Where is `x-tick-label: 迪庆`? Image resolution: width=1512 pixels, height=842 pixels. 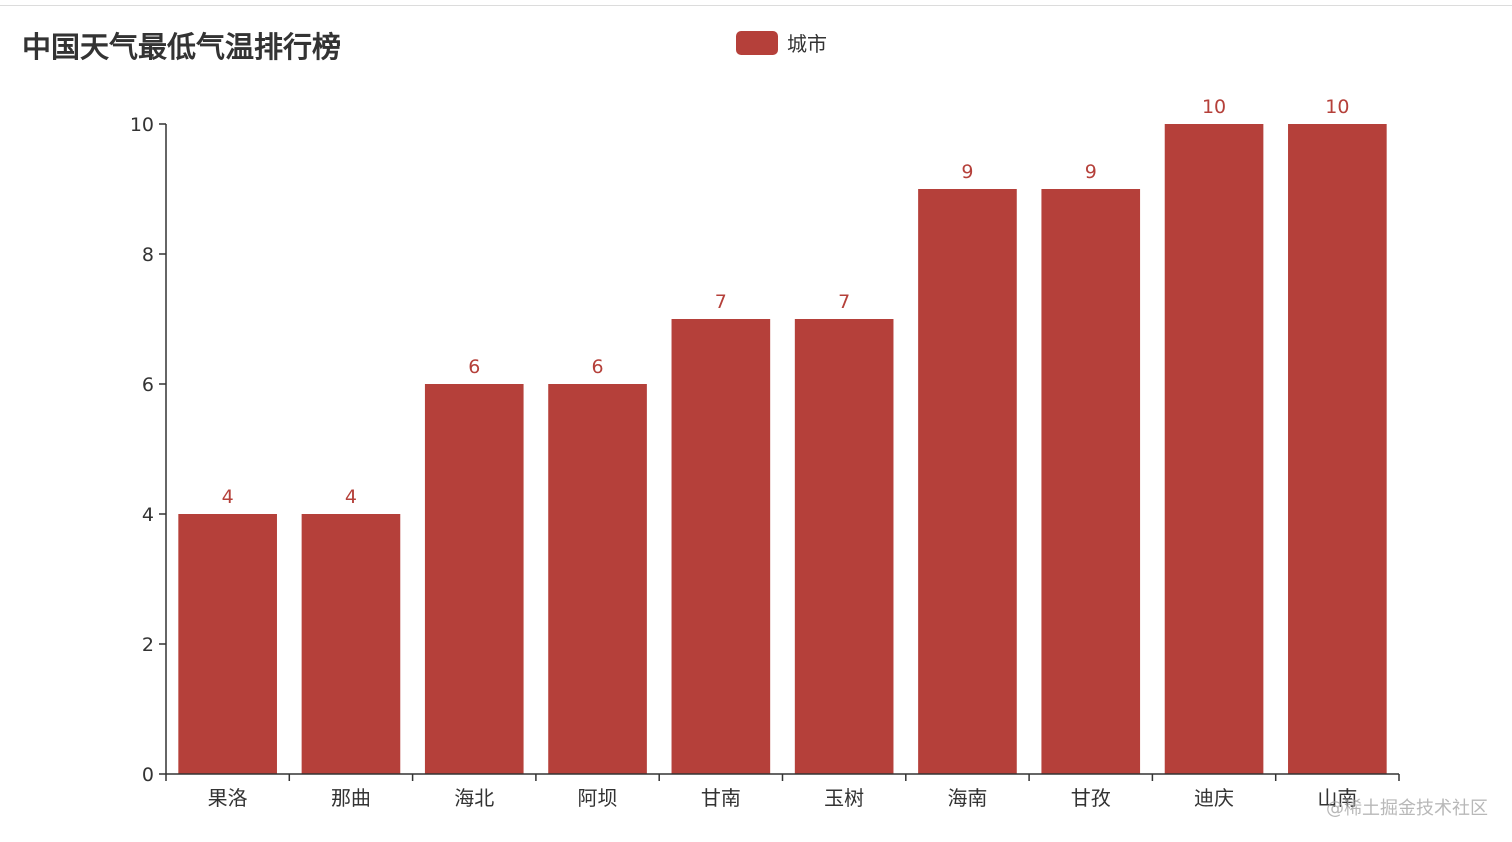
x-tick-label: 迪庆 is located at coordinates (1214, 798).